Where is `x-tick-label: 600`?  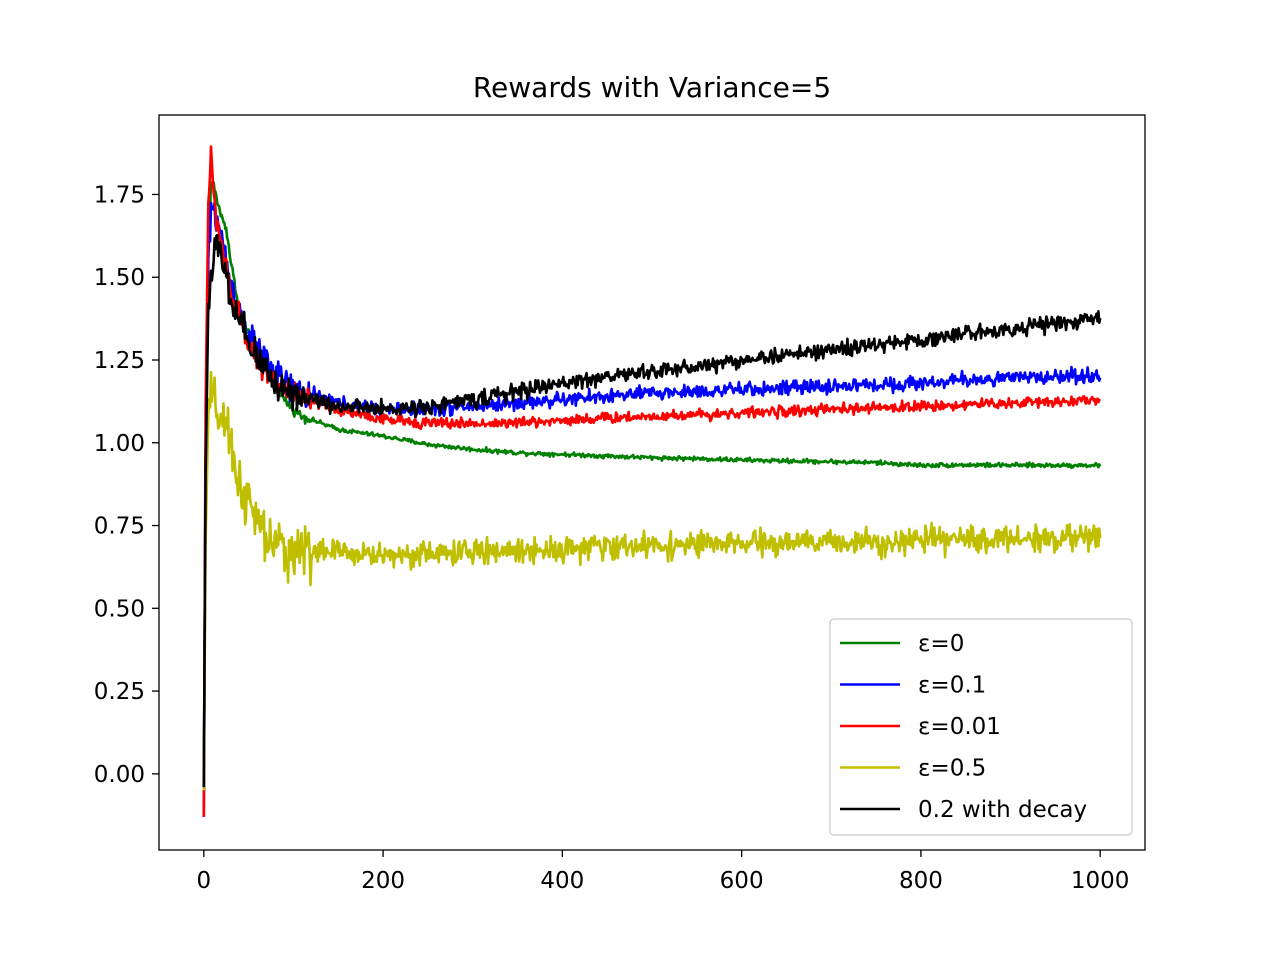
x-tick-label: 600 is located at coordinates (742, 881).